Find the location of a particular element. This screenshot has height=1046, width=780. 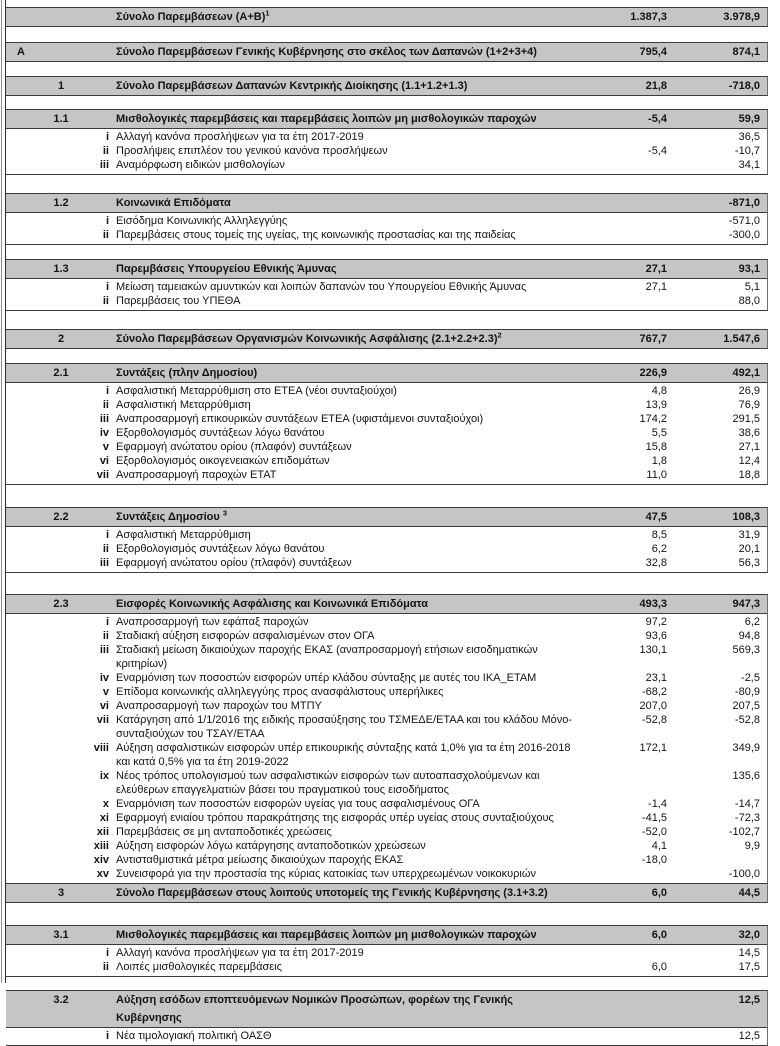

value-col2: 12,5 is located at coordinates (749, 1036).